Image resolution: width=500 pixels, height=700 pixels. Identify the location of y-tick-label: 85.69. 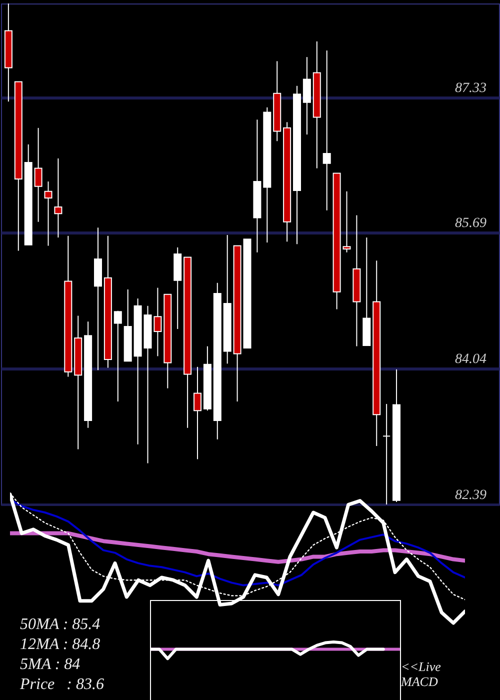
(470, 224).